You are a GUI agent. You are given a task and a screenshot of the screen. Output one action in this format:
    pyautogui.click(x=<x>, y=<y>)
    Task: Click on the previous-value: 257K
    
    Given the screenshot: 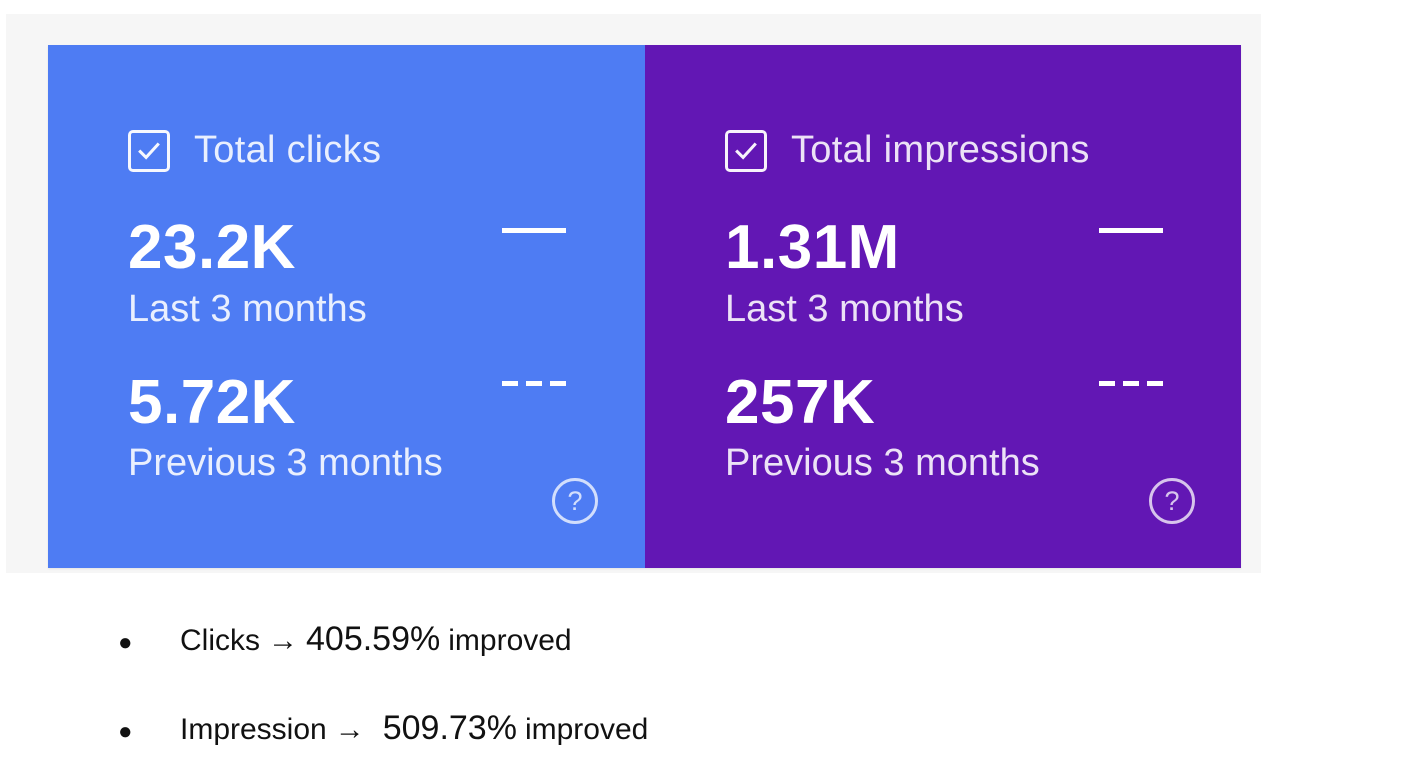 What is the action you would take?
    pyautogui.click(x=800, y=402)
    